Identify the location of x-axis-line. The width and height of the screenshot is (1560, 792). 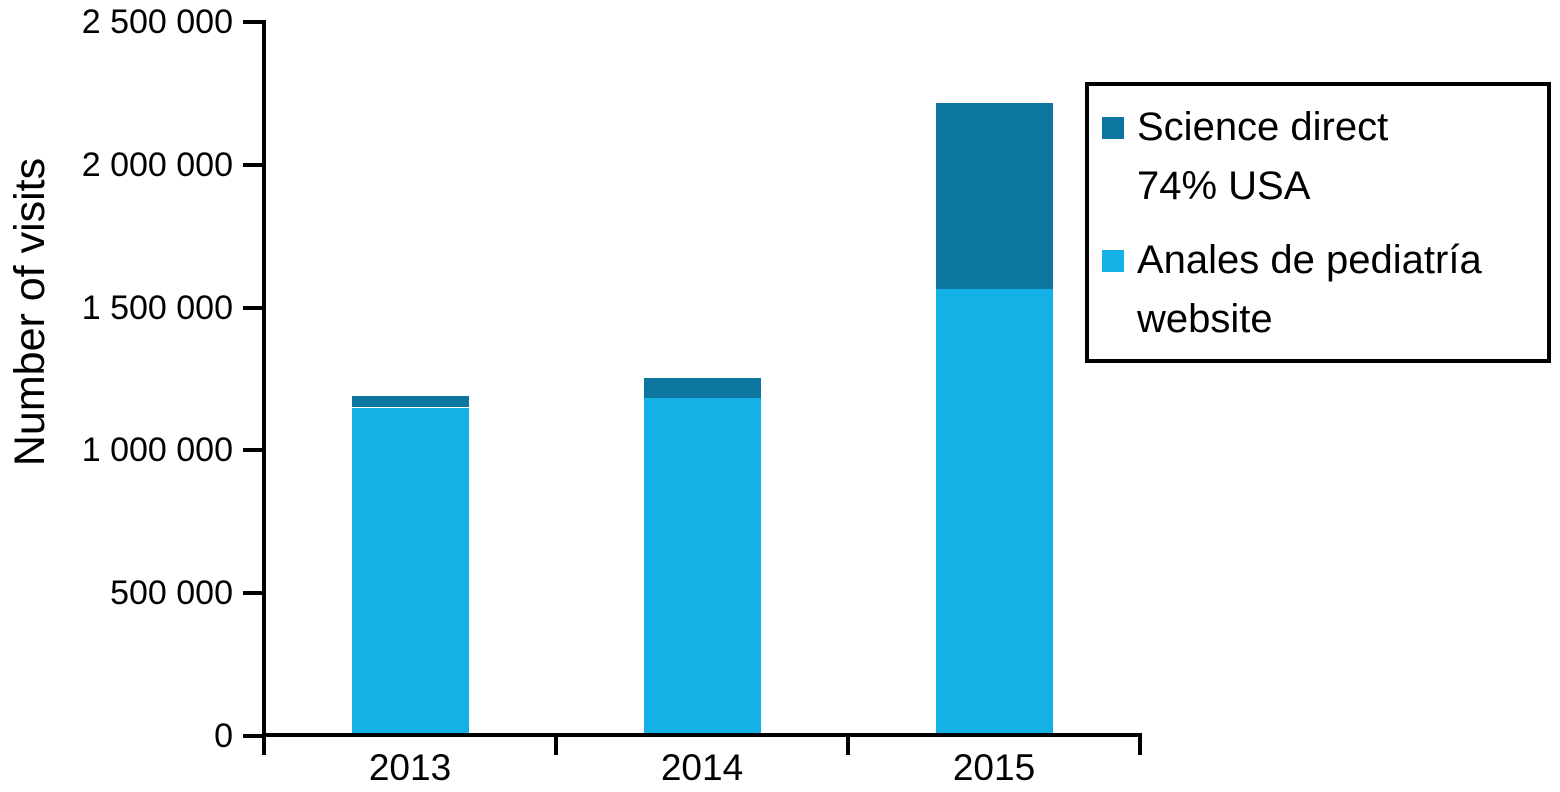
(702, 735).